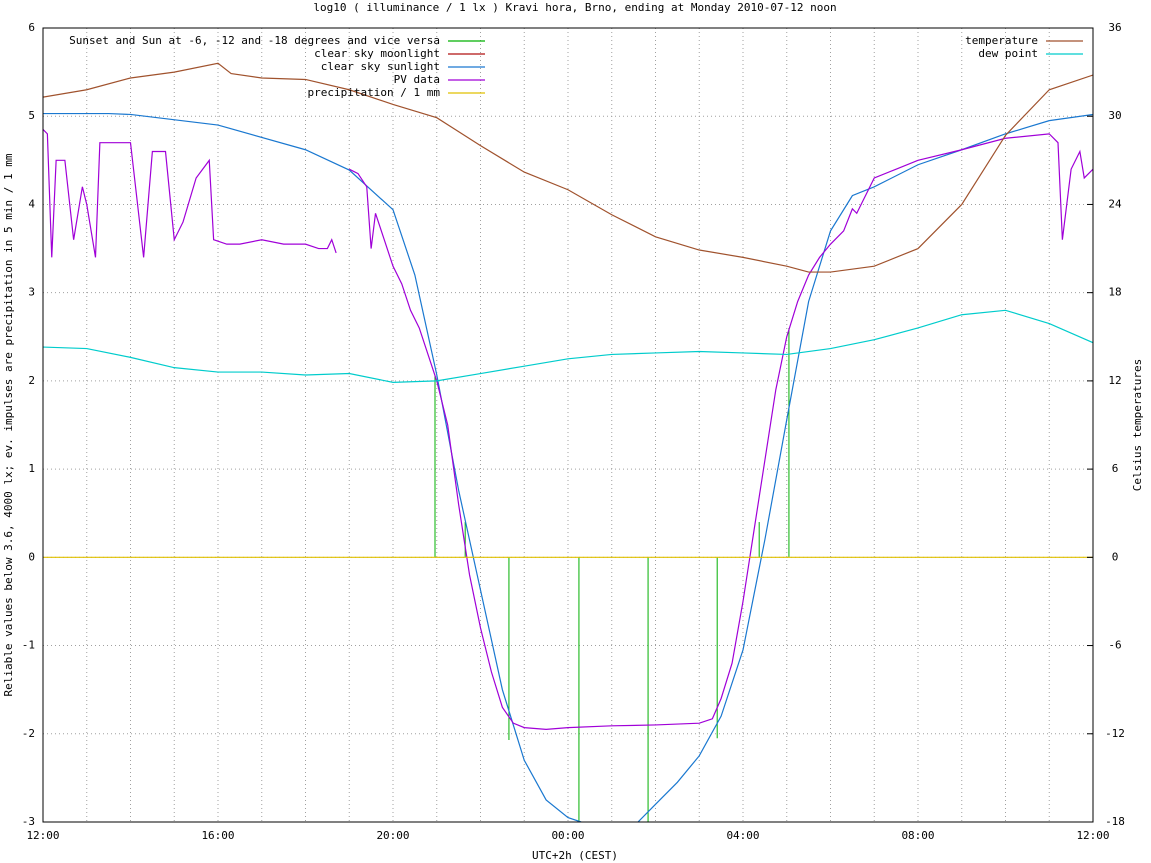  I want to click on y-tick-label: -1, so click(28, 645).